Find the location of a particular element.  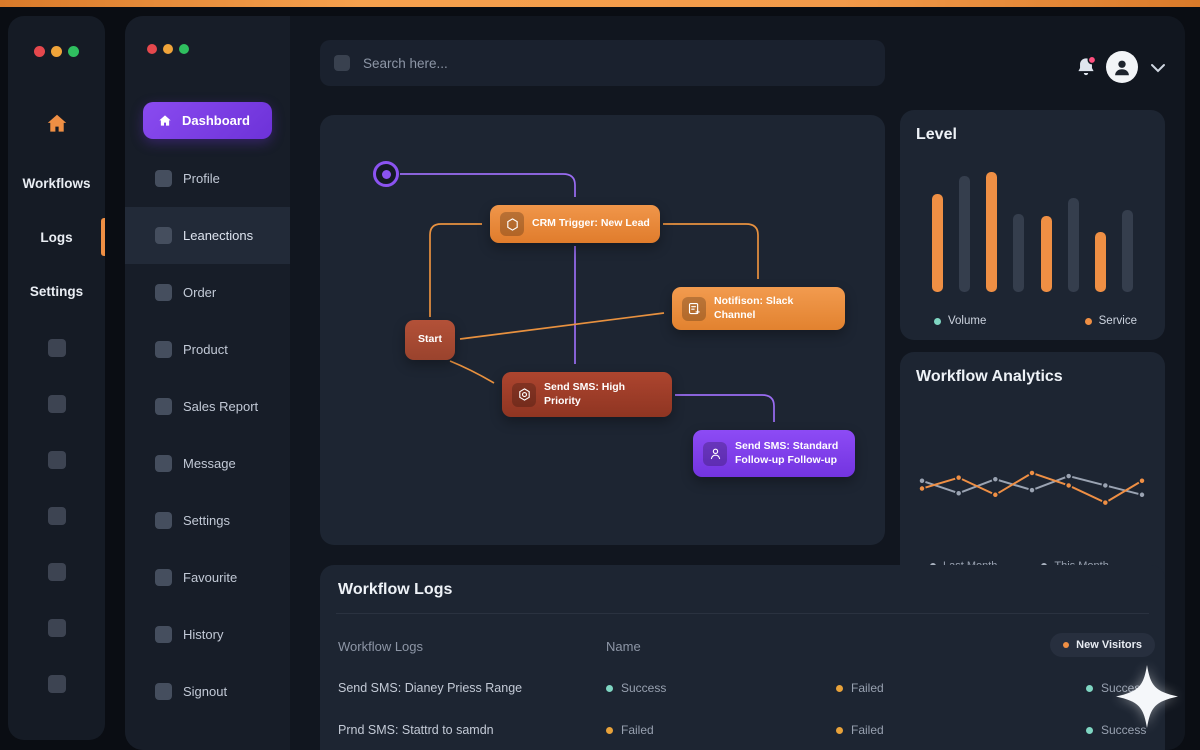

node-start: Start is located at coordinates (430, 340).